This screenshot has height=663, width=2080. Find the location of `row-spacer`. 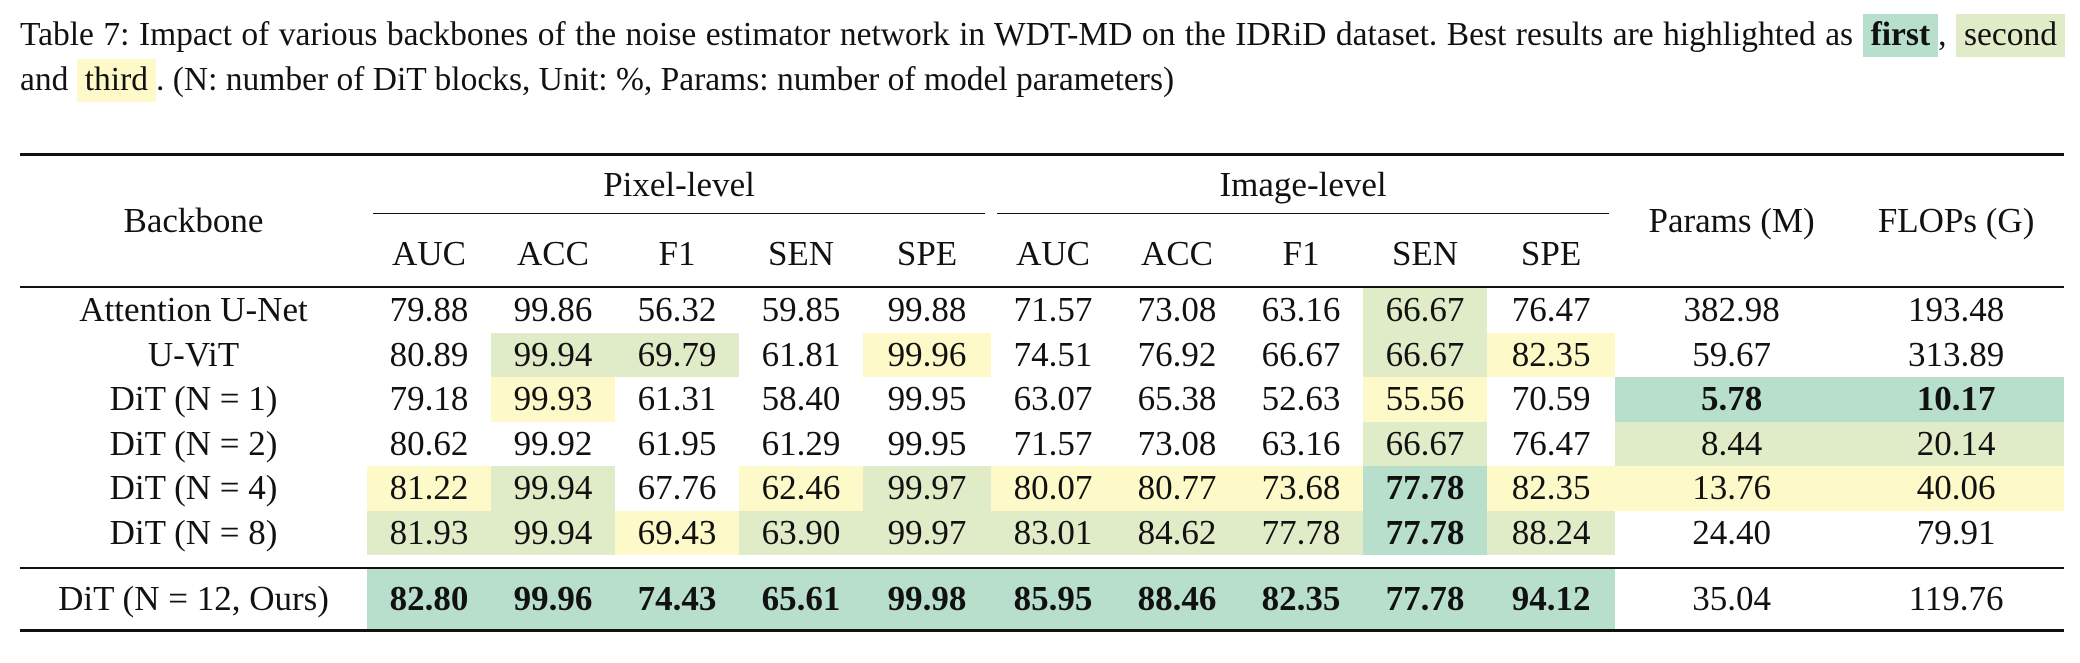

row-spacer is located at coordinates (1042, 561).